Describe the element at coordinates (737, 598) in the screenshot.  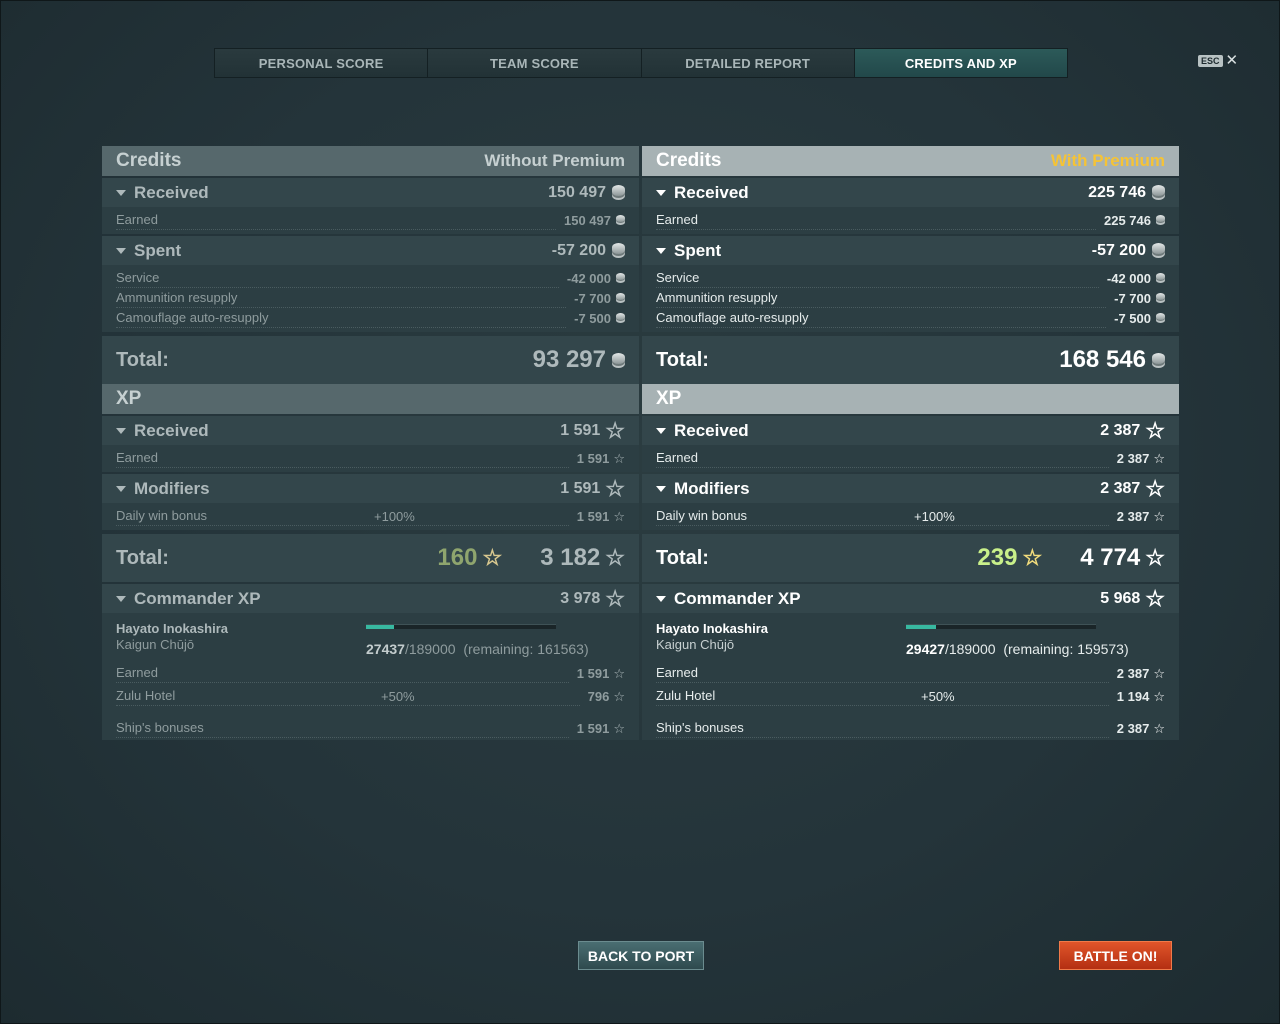
I see `section-label: Commander XP` at that location.